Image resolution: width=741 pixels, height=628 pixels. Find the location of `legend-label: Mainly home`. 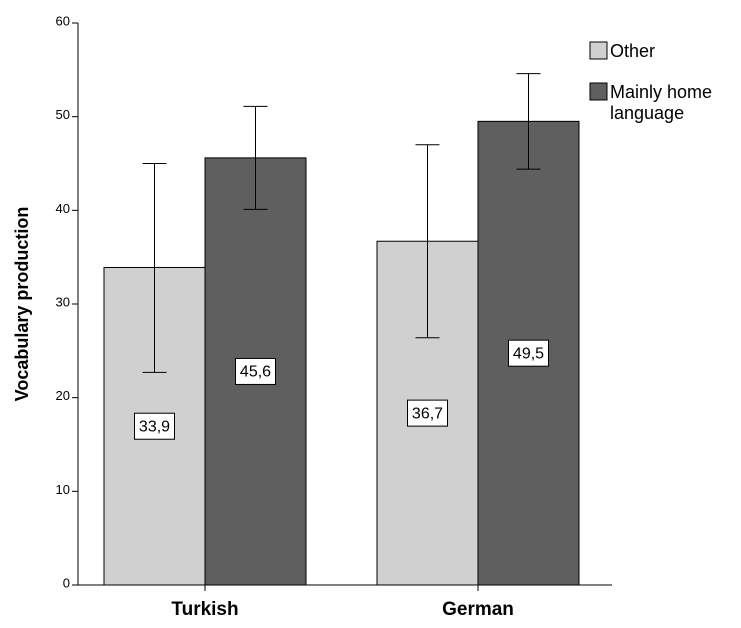

legend-label: Mainly home is located at coordinates (661, 92).